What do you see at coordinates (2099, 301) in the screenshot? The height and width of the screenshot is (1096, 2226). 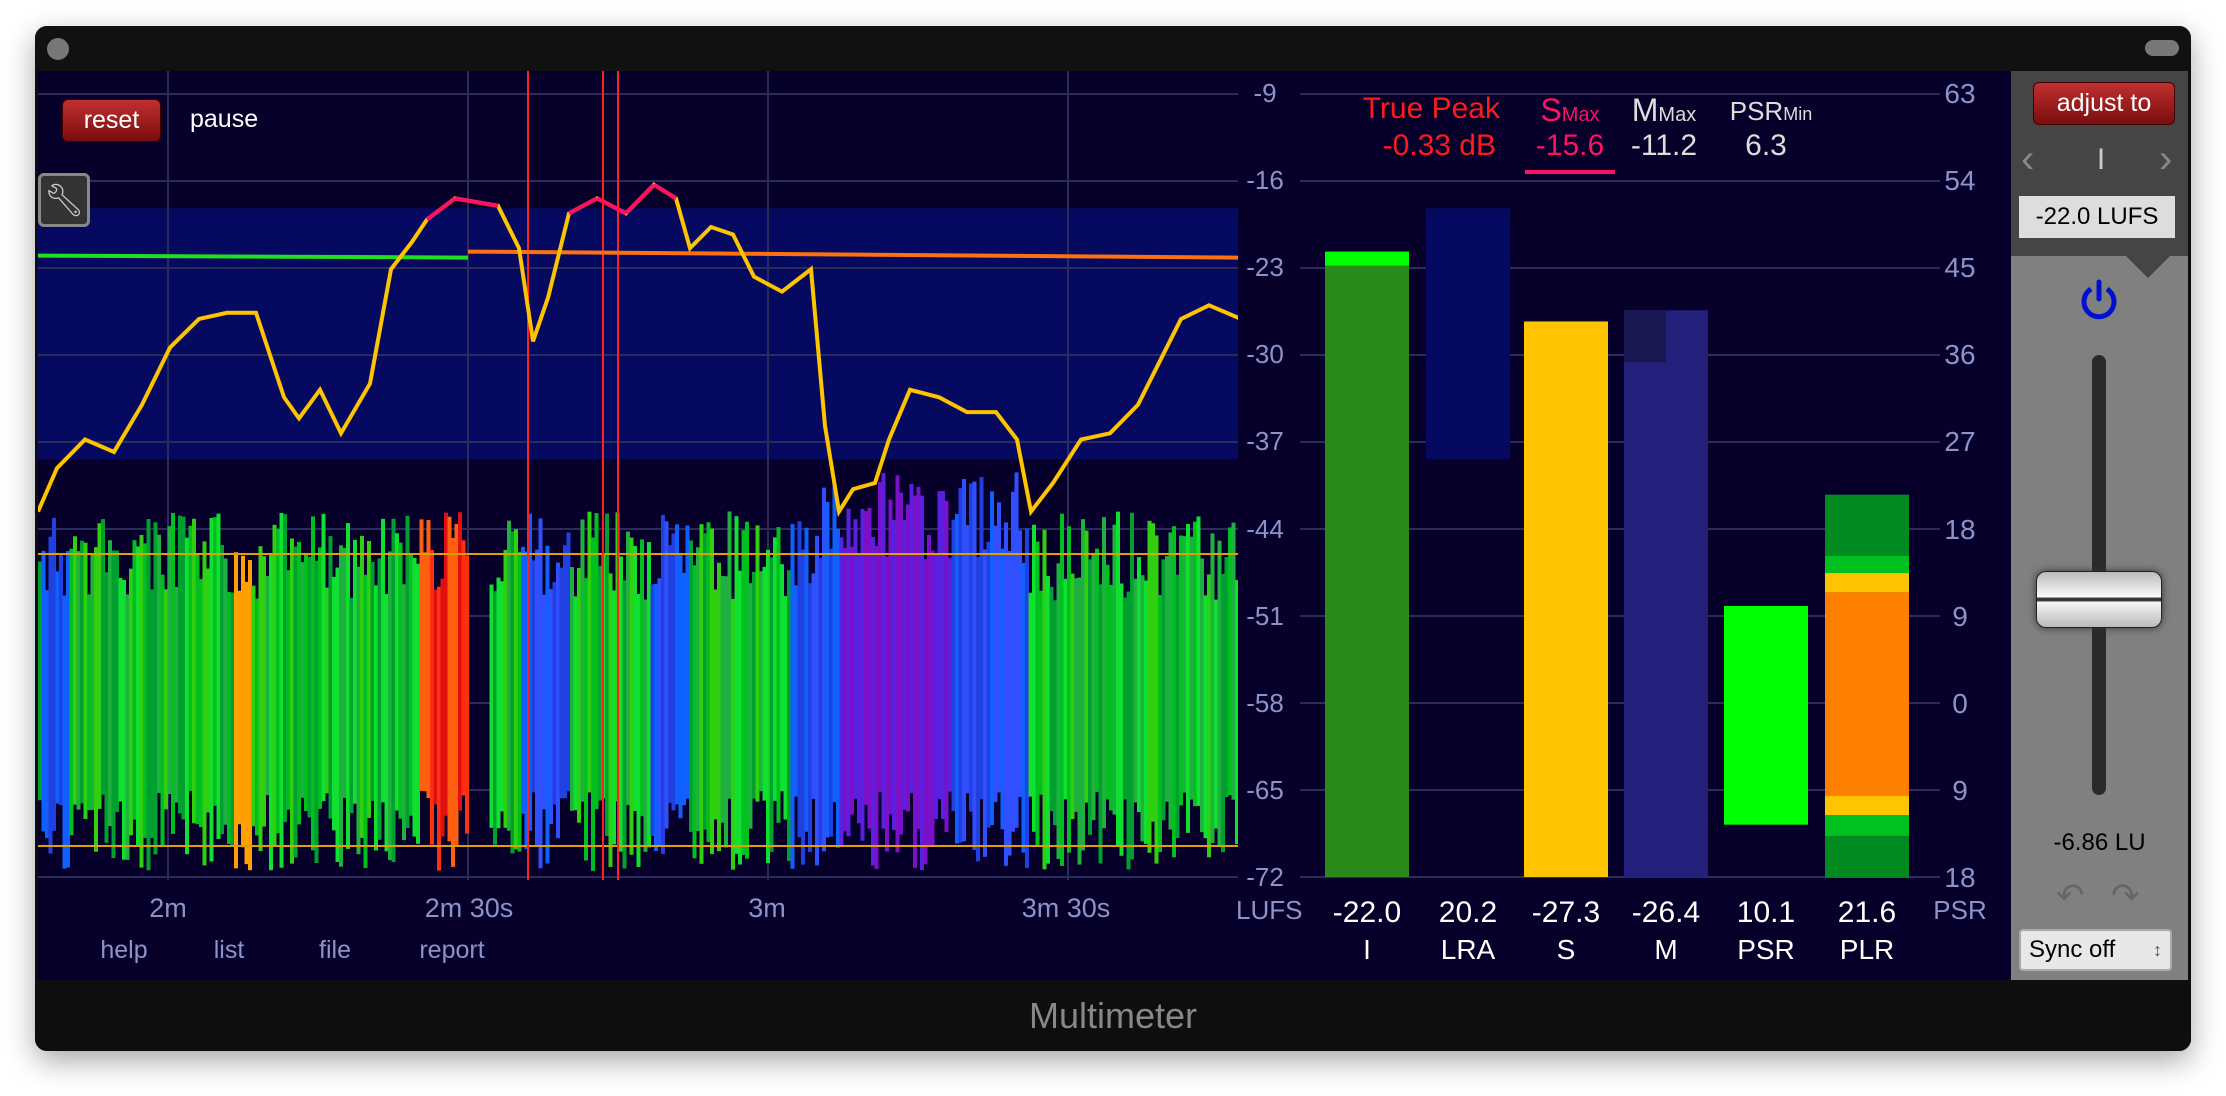 I see `power-icon` at bounding box center [2099, 301].